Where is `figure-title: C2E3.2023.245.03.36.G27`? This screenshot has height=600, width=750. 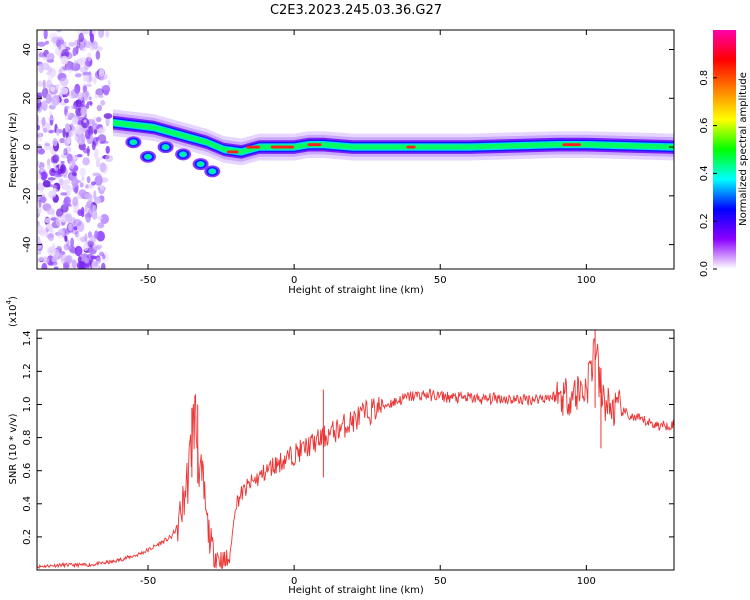 figure-title: C2E3.2023.245.03.36.G27 is located at coordinates (356, 10).